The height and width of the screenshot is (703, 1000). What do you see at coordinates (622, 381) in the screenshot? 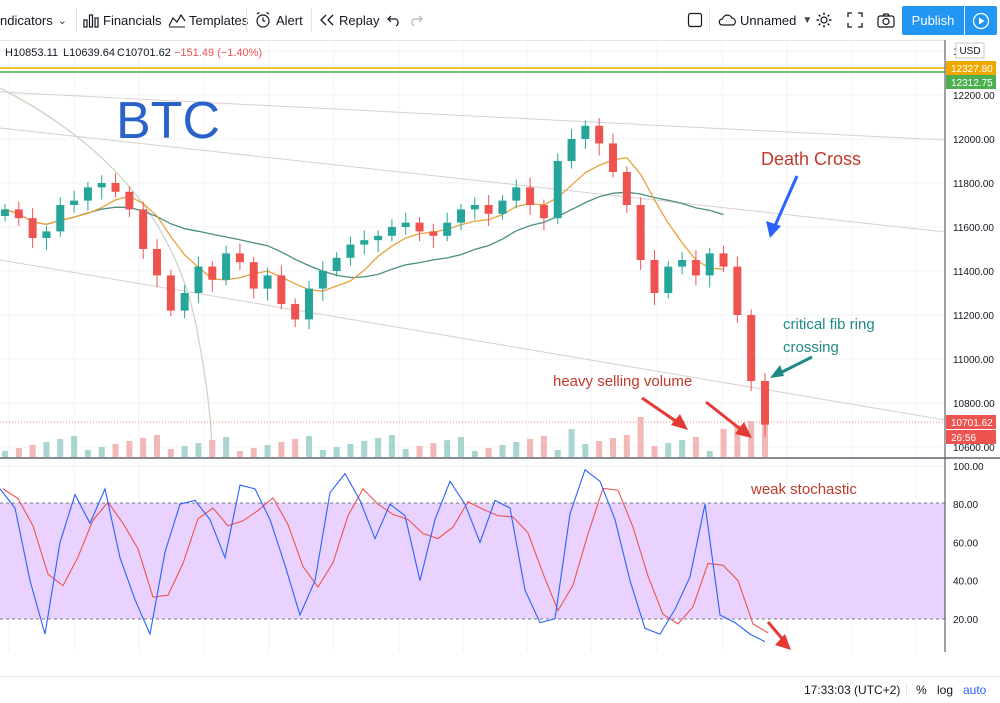
I see `heavy-volume-annotation: heavy selling volume` at bounding box center [622, 381].